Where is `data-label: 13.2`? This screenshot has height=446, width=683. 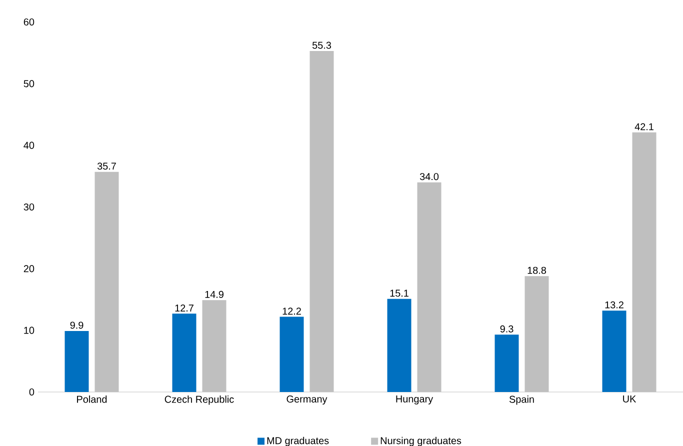 data-label: 13.2 is located at coordinates (614, 304).